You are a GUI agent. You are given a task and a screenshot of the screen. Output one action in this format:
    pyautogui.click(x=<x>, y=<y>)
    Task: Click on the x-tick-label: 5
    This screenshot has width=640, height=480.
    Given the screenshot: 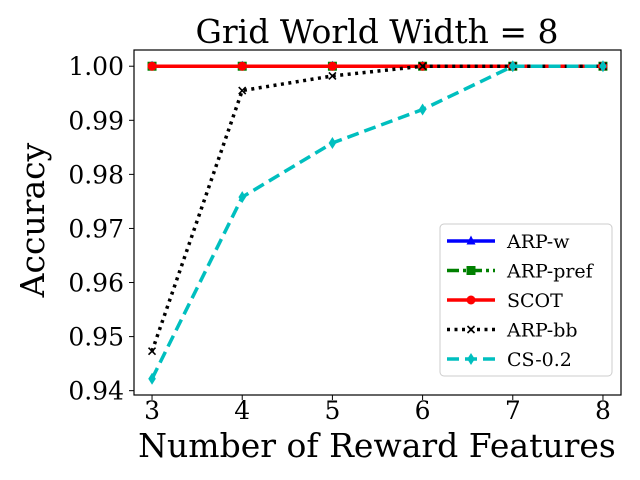 What is the action you would take?
    pyautogui.click(x=332, y=410)
    